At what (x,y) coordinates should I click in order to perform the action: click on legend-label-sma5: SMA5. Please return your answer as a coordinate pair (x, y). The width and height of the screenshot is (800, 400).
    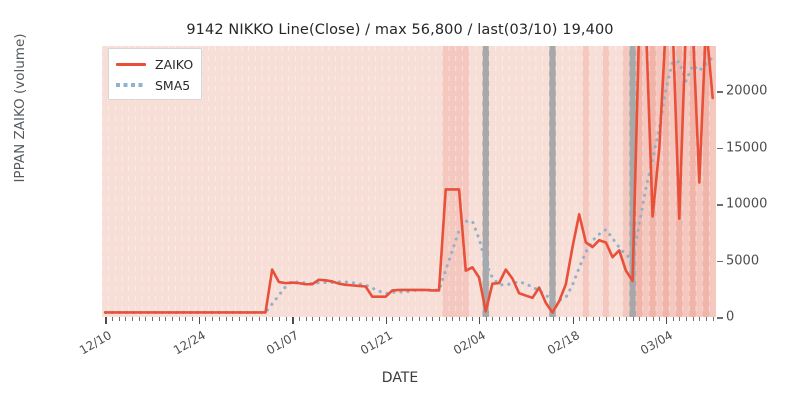
    Looking at the image, I should click on (173, 85).